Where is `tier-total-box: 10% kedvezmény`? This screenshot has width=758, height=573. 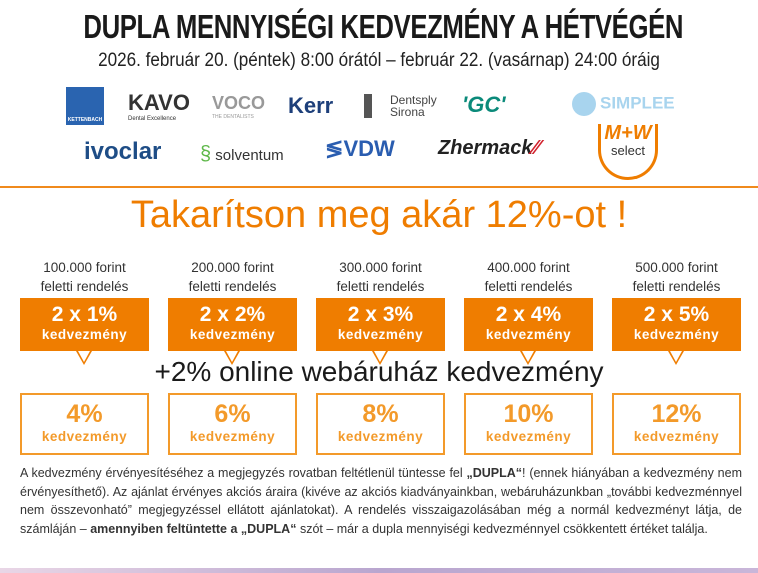 tier-total-box: 10% kedvezmény is located at coordinates (528, 424).